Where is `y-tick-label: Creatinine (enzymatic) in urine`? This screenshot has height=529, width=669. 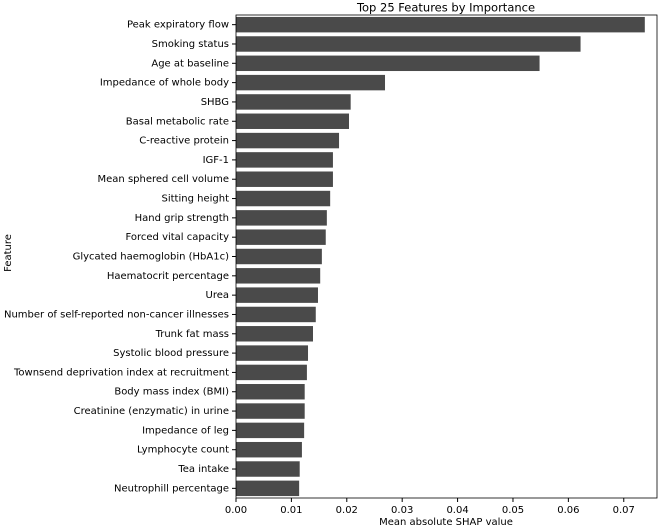
y-tick-label: Creatinine (enzymatic) in urine is located at coordinates (151, 411).